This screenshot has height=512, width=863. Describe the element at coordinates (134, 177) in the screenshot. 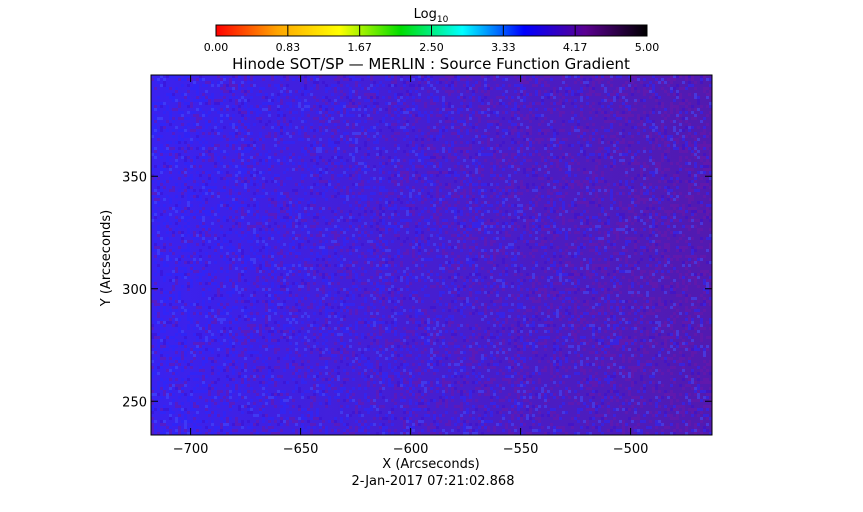

I see `y-tick-label-2: 350` at that location.